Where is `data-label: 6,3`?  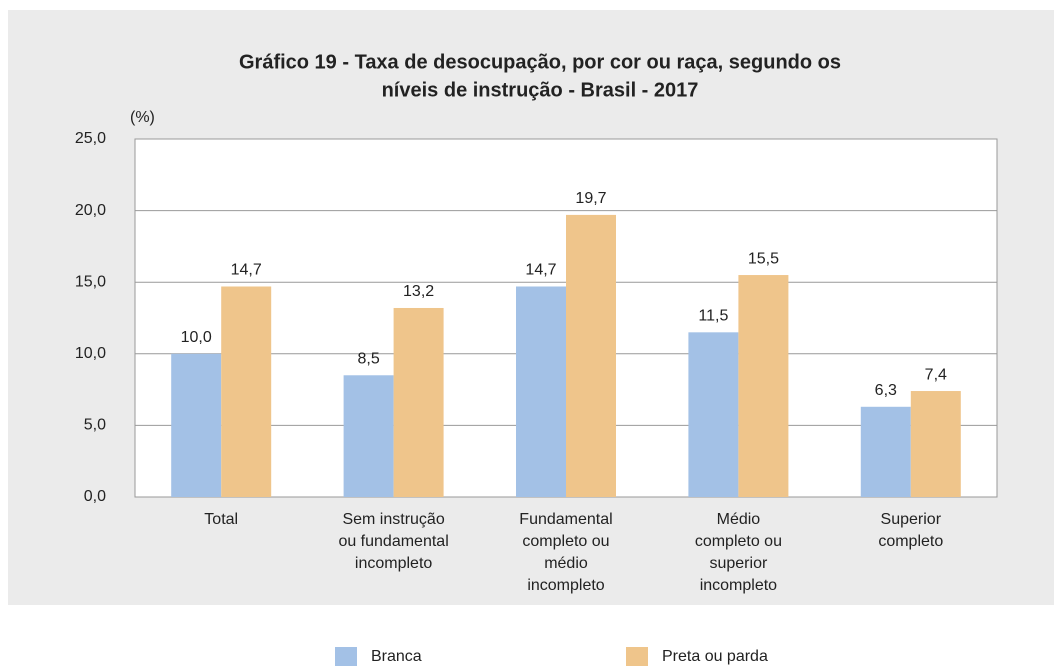
data-label: 6,3 is located at coordinates (886, 390).